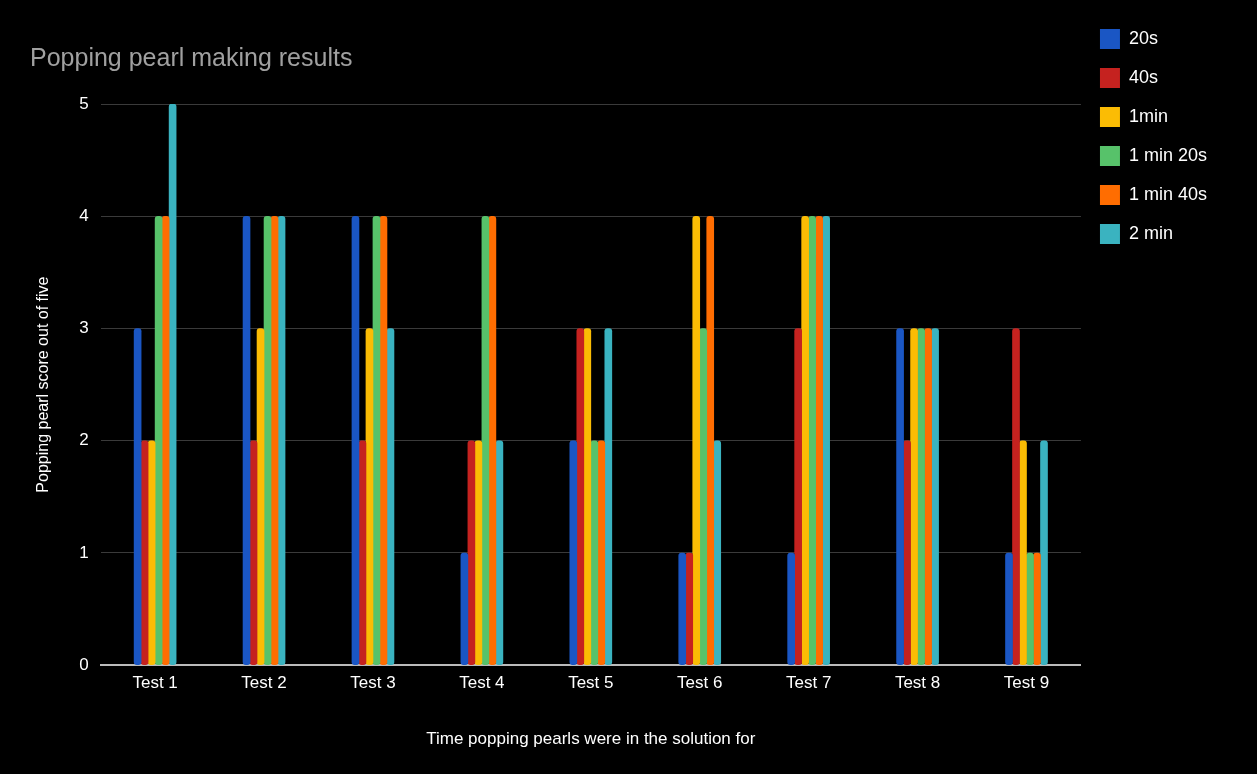 This screenshot has width=1257, height=774. Describe the element at coordinates (155, 683) in the screenshot. I see `x-tick-label: Test 1` at that location.